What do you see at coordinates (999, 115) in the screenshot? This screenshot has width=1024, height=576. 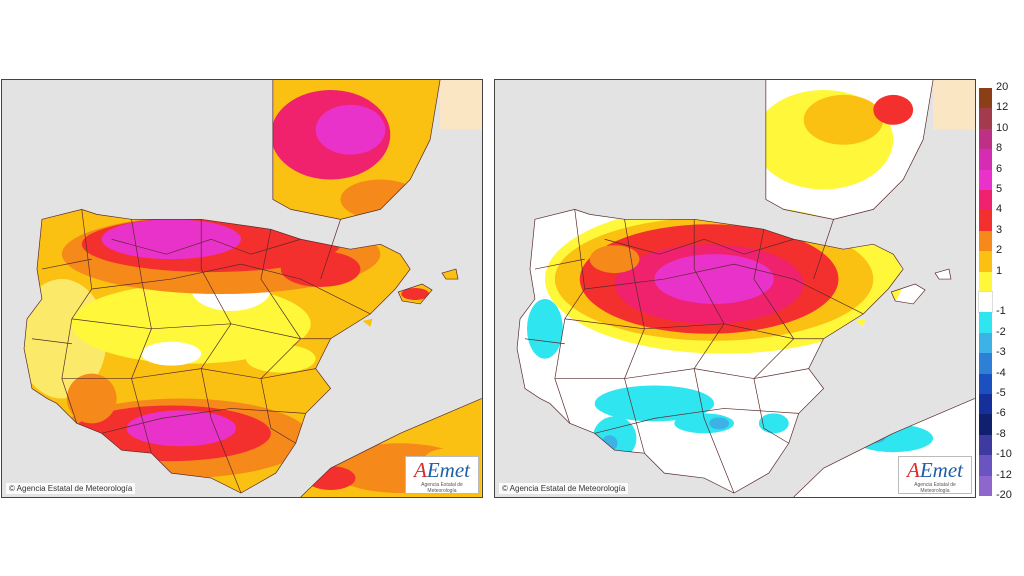 I see `legend-bin: 12` at bounding box center [999, 115].